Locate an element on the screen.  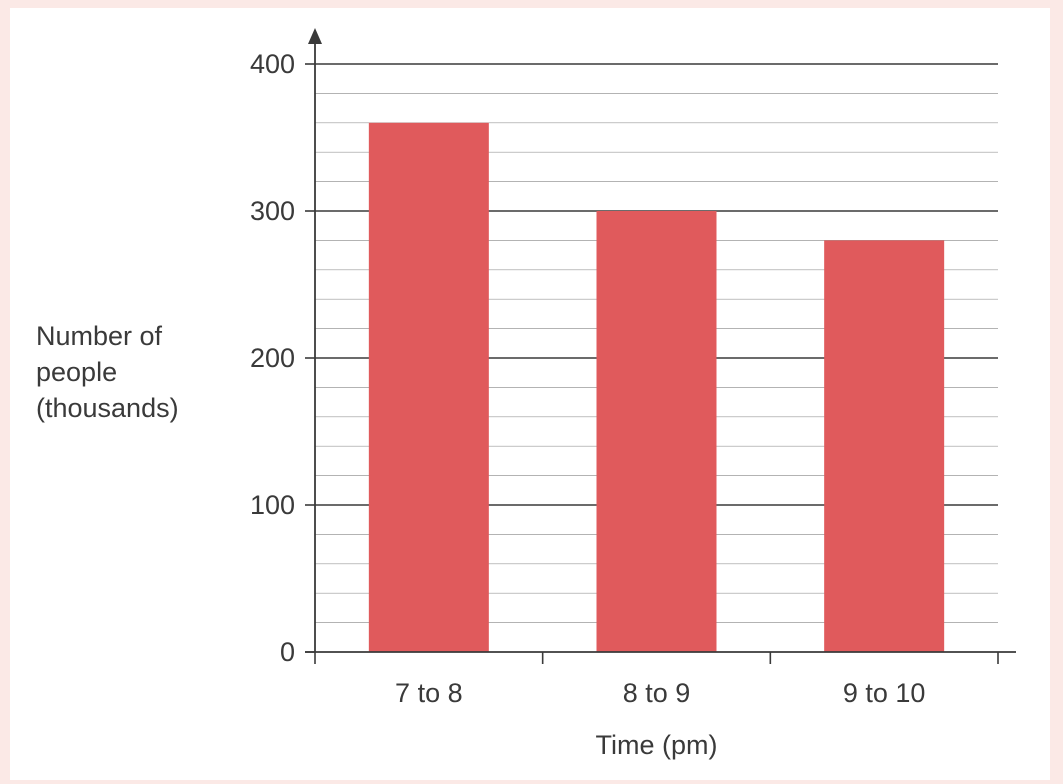
y-tick-label: 0 is located at coordinates (287, 652).